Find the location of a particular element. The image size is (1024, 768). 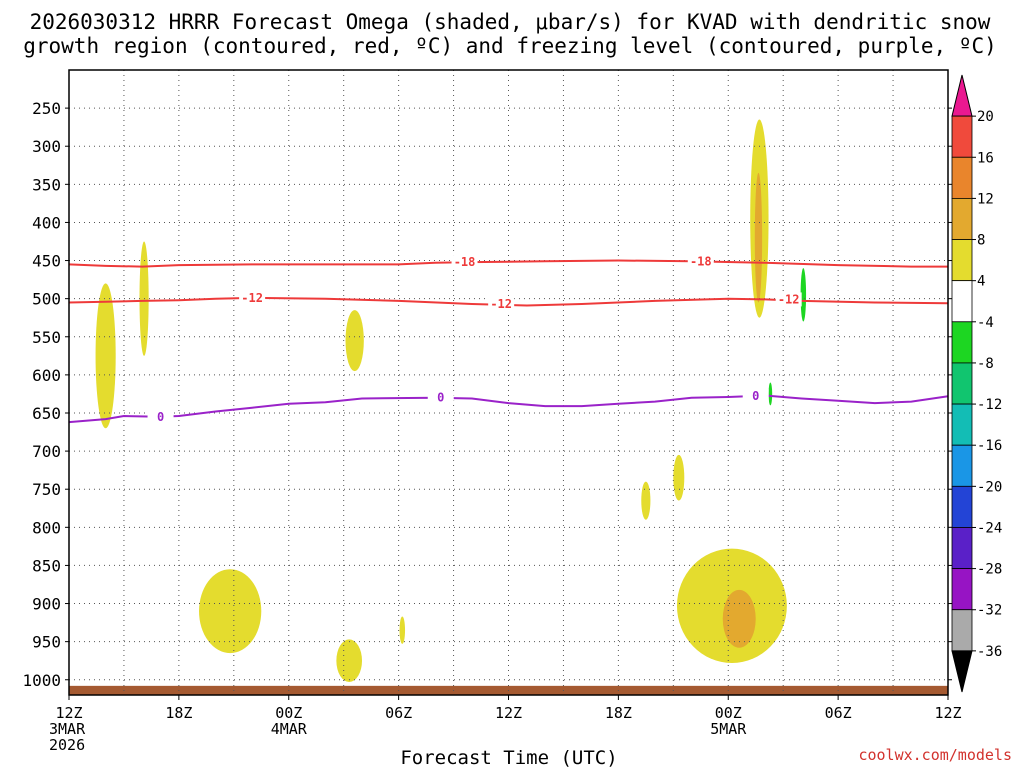

colorbar: 20 16 12 8 4 -4 -8 -12 -16 -20 -24 -28 -32 -36 is located at coordinates (976, 383).